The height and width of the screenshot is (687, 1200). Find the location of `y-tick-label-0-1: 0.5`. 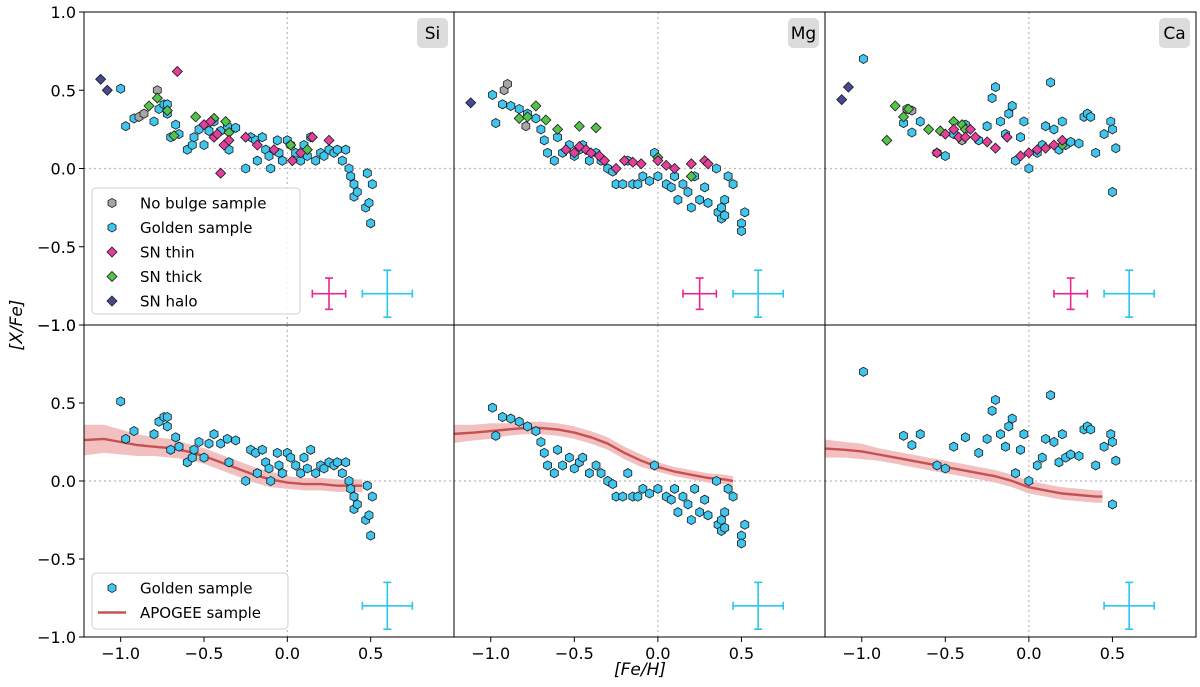

y-tick-label-0-1: 0.5 is located at coordinates (63, 90).